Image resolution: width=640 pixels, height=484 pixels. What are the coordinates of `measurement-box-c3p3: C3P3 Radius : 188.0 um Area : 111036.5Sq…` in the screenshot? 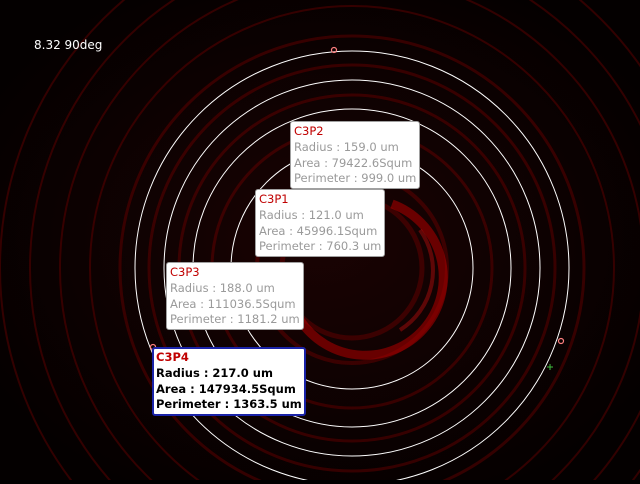 It's located at (235, 296).